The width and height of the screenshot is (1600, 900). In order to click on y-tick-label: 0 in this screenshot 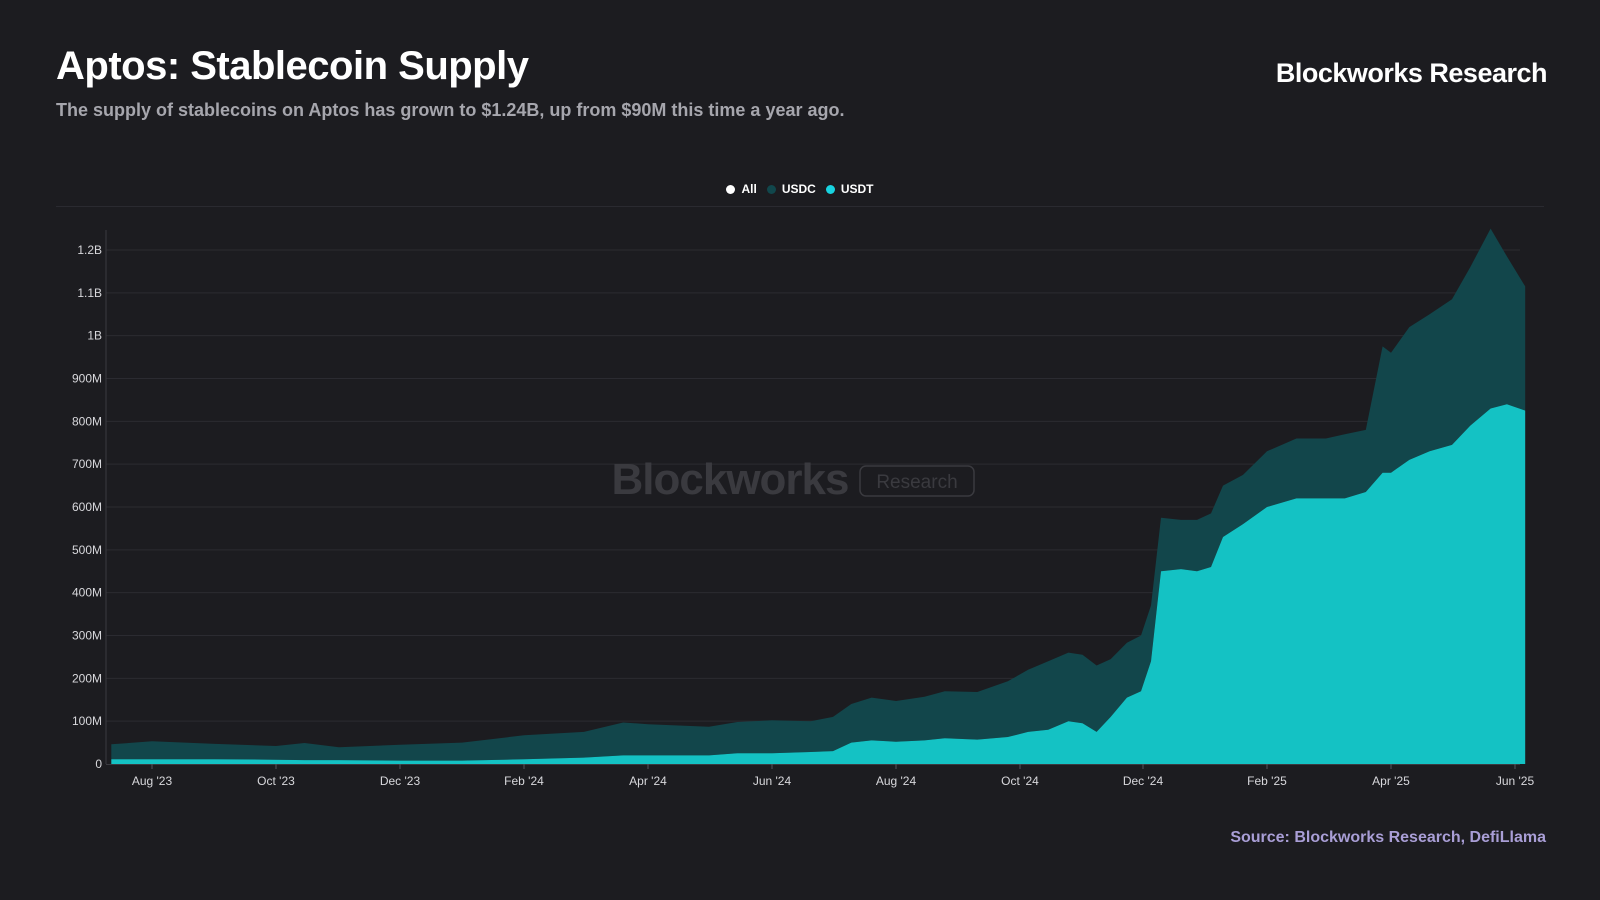, I will do `click(98, 764)`.